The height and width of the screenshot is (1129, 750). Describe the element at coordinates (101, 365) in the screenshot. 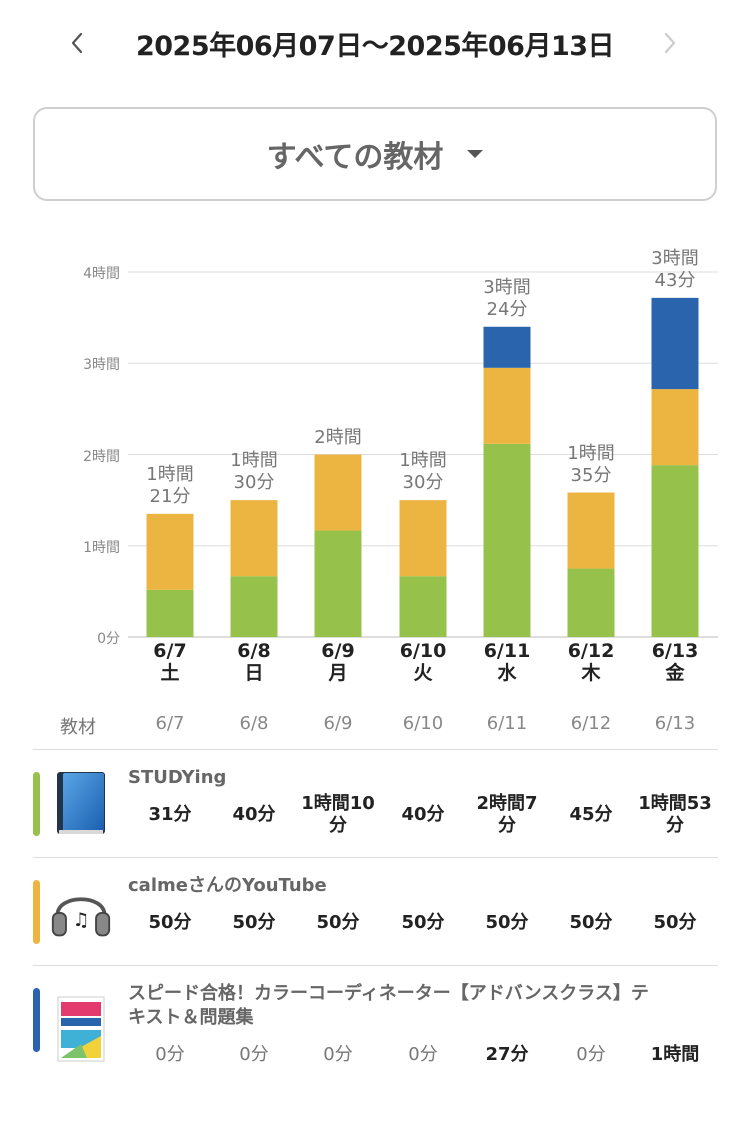

I see `y-tick-label: 3時間` at that location.